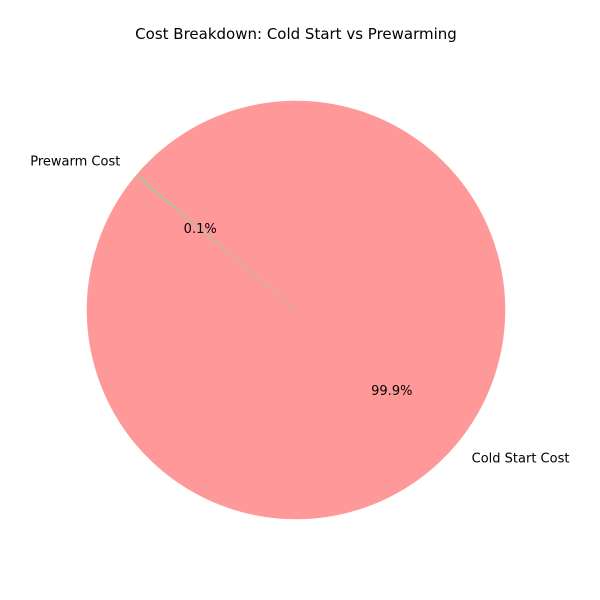 The image size is (600, 600). I want to click on slice-label: Prewarm Cost, so click(75, 162).